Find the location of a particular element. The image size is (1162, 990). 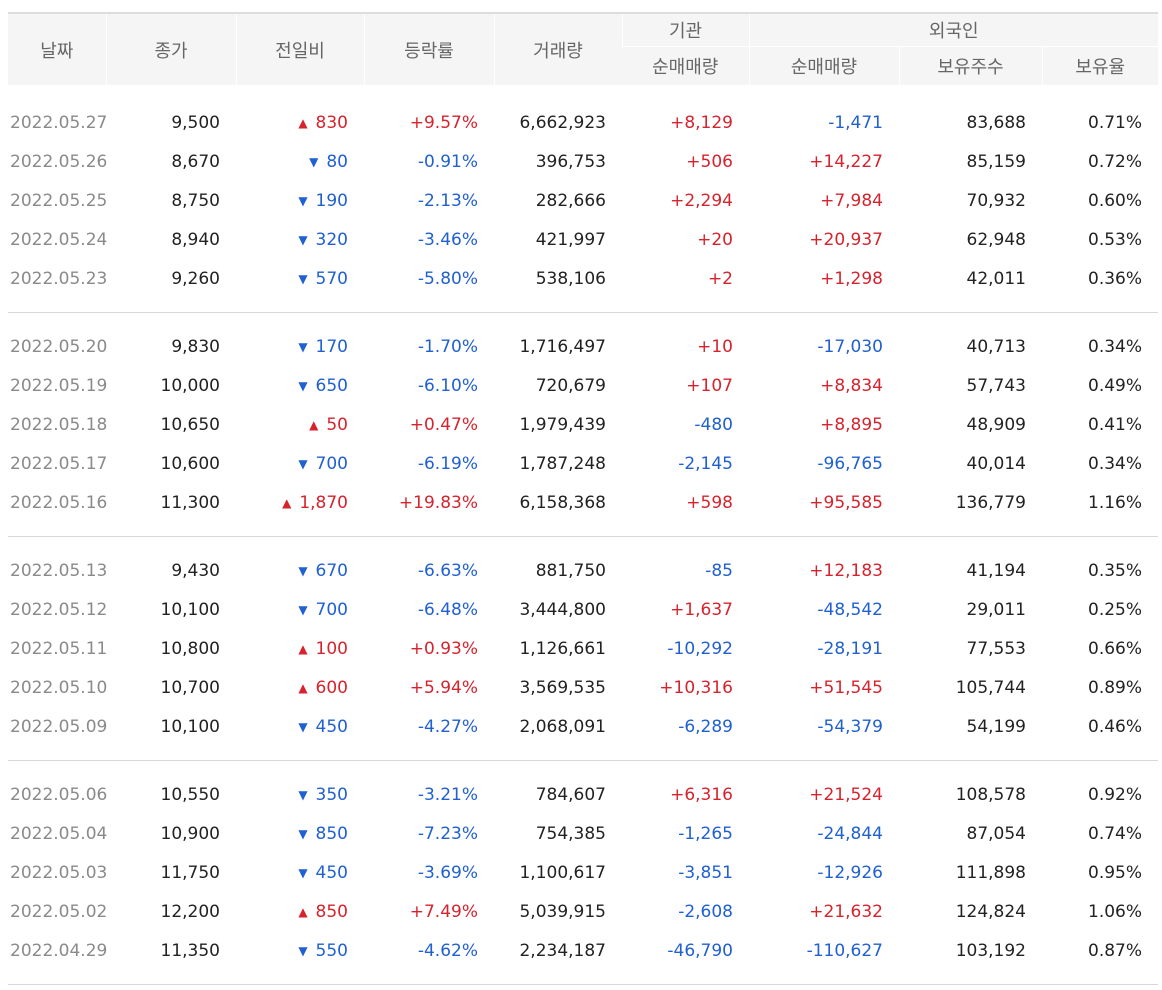

cell-foreign-net: -110,627 is located at coordinates (824, 958).